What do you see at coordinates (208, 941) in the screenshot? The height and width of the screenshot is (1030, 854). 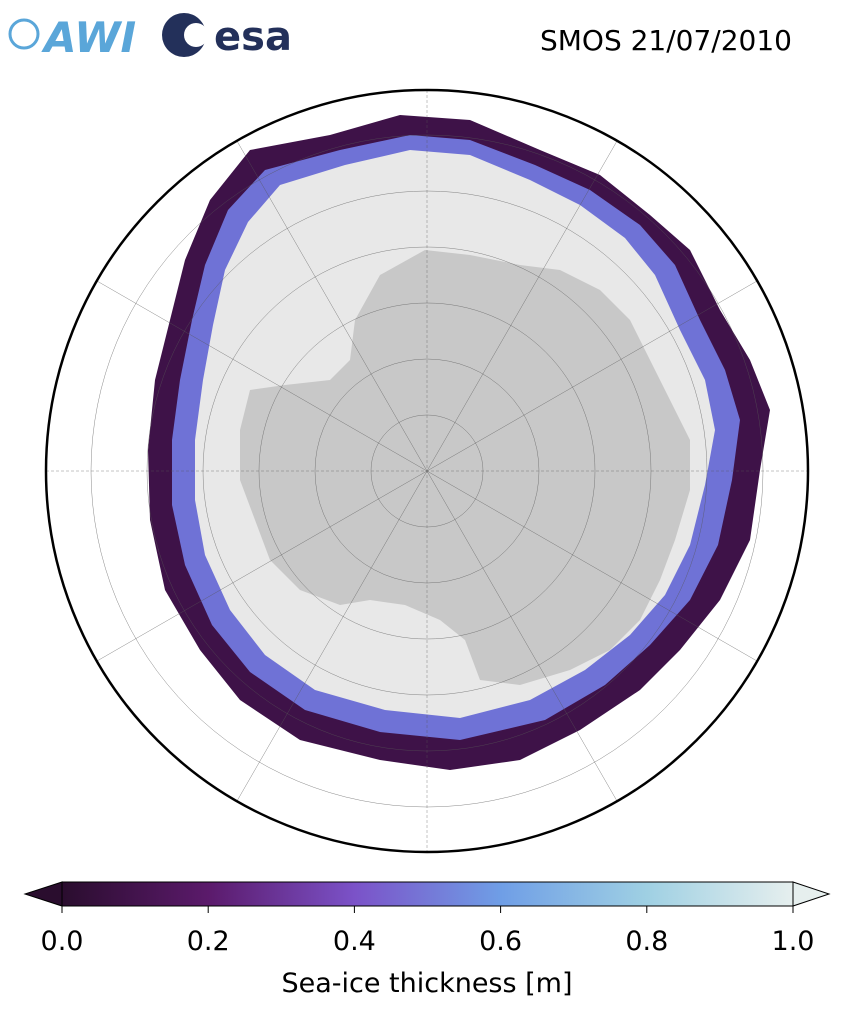 I see `colorbar-tick-label: 0.2` at bounding box center [208, 941].